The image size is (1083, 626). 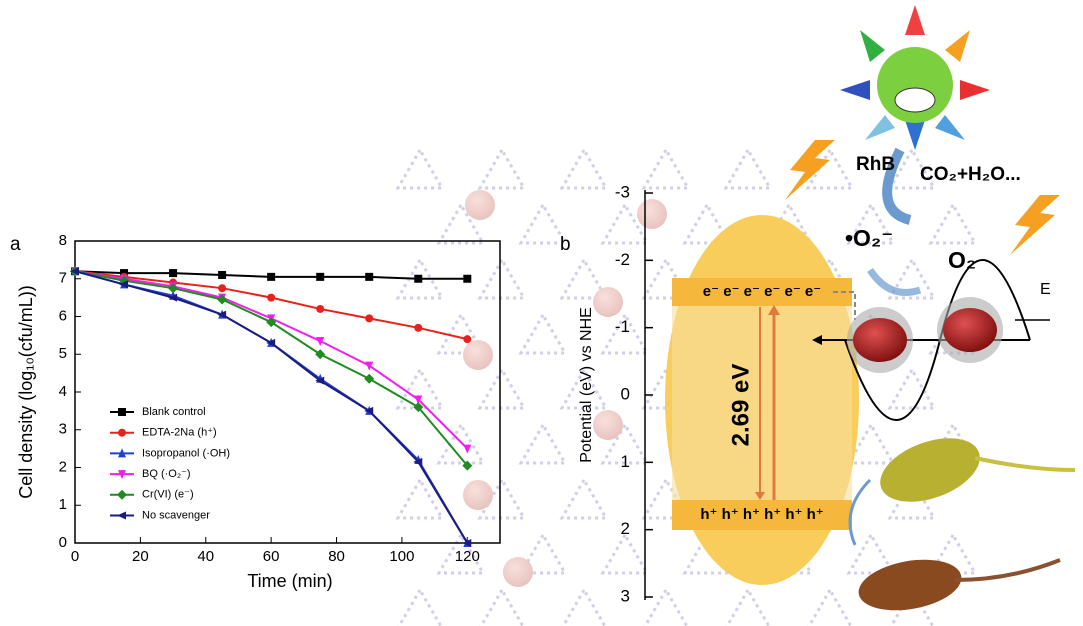 I want to click on oxygen: O₂, so click(x=962, y=260).